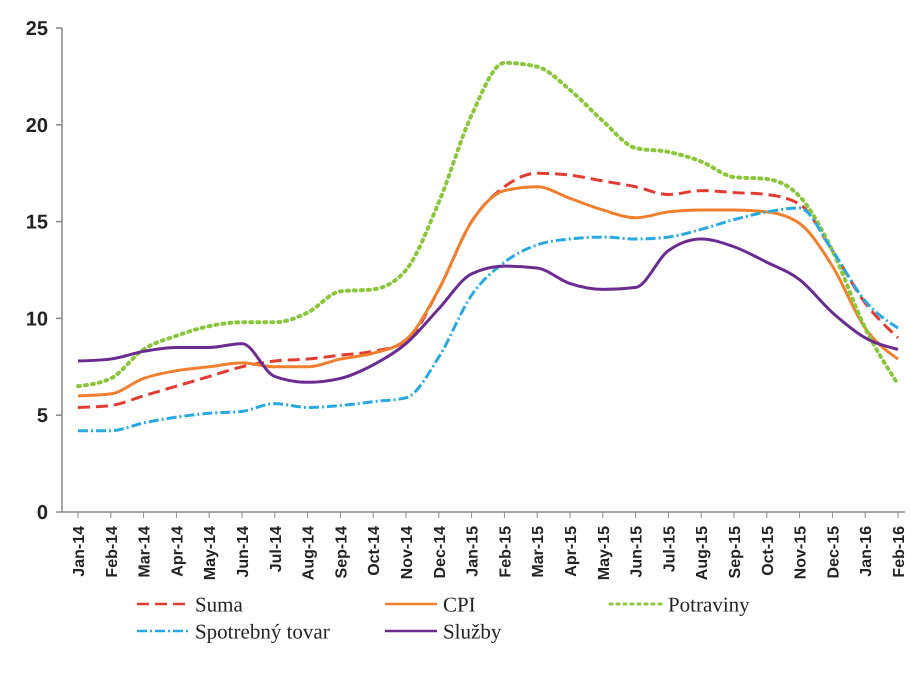 Image resolution: width=910 pixels, height=693 pixels. What do you see at coordinates (276, 549) in the screenshot?
I see `x-tick-label: Jul-14` at bounding box center [276, 549].